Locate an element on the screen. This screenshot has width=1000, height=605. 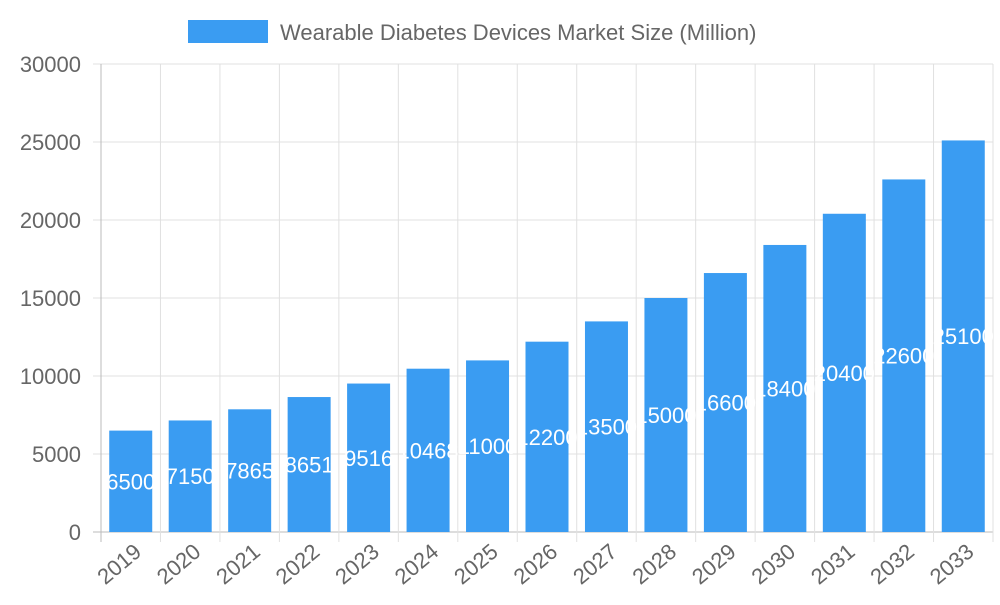
data-label: 9516 is located at coordinates (368, 458).